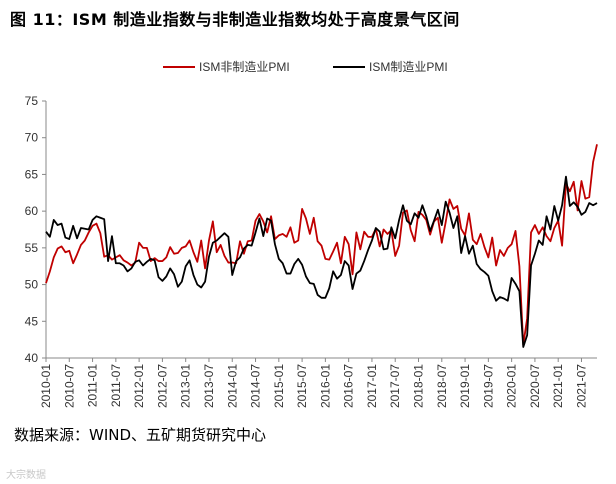  I want to click on x-tick-label: 2010-01, so click(46, 386).